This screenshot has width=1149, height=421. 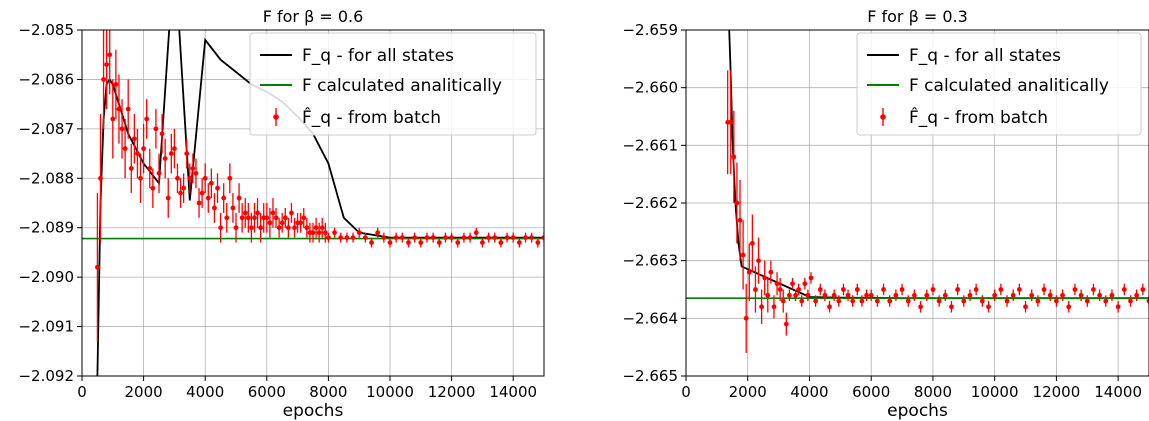 What do you see at coordinates (650, 261) in the screenshot?
I see `y-tick-label: −2.663` at bounding box center [650, 261].